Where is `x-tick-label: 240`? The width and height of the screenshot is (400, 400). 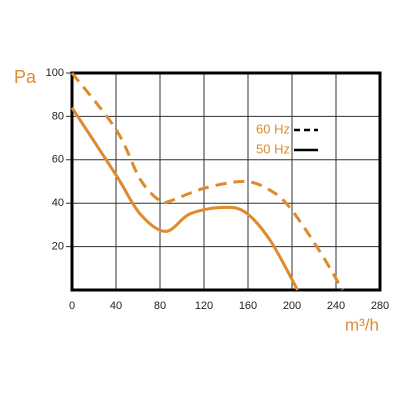 x-tick-label: 240 is located at coordinates (336, 306).